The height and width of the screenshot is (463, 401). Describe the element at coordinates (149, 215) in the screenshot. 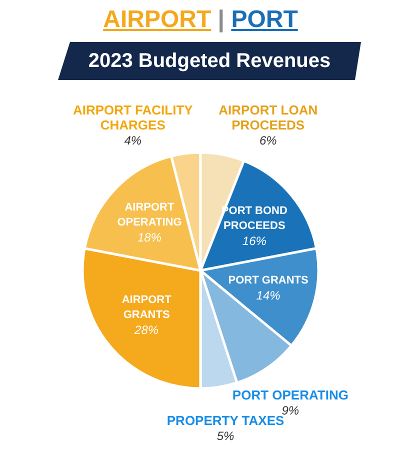

I see `slice-label: AIRPORT OPERATING` at that location.